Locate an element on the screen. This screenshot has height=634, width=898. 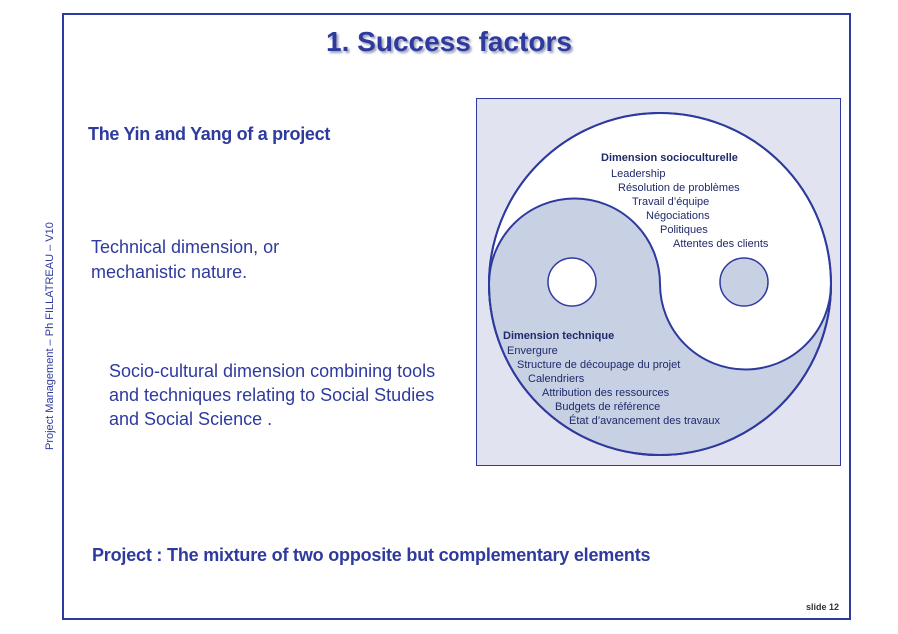
yin-yang-dot-light is located at coordinates (572, 282).